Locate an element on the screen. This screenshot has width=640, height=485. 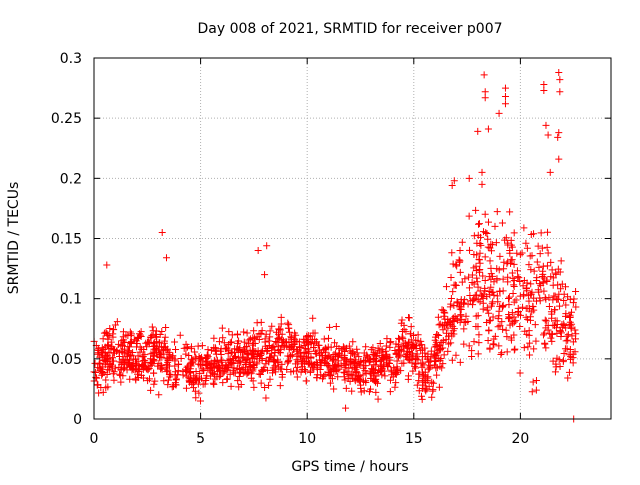
y-tick-label: 0.05 is located at coordinates (66, 360).